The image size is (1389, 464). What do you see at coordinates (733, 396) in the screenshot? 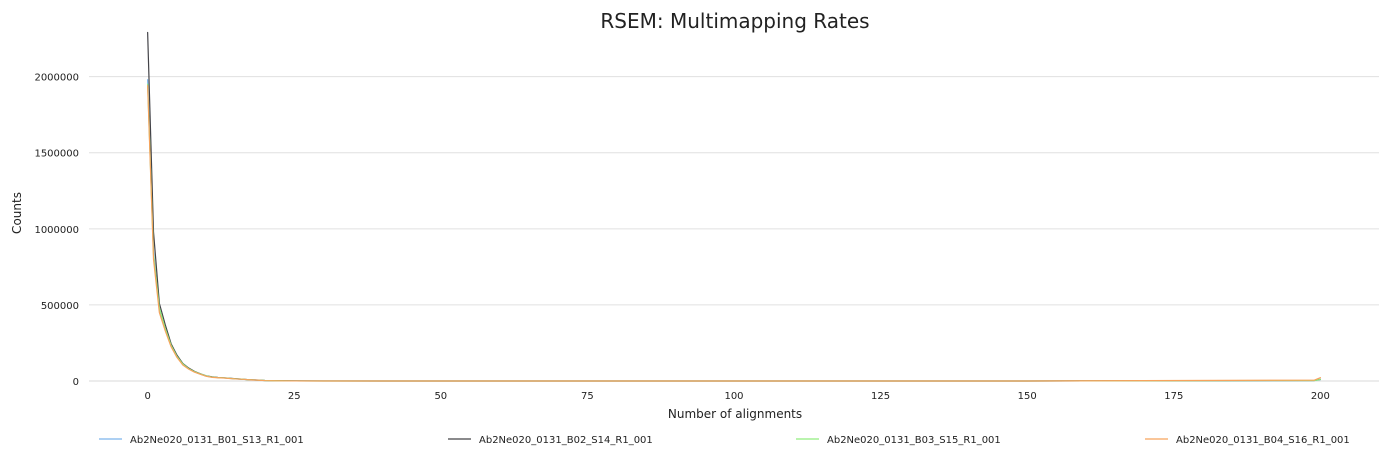
I see `x-tick-label: 100` at bounding box center [733, 396].